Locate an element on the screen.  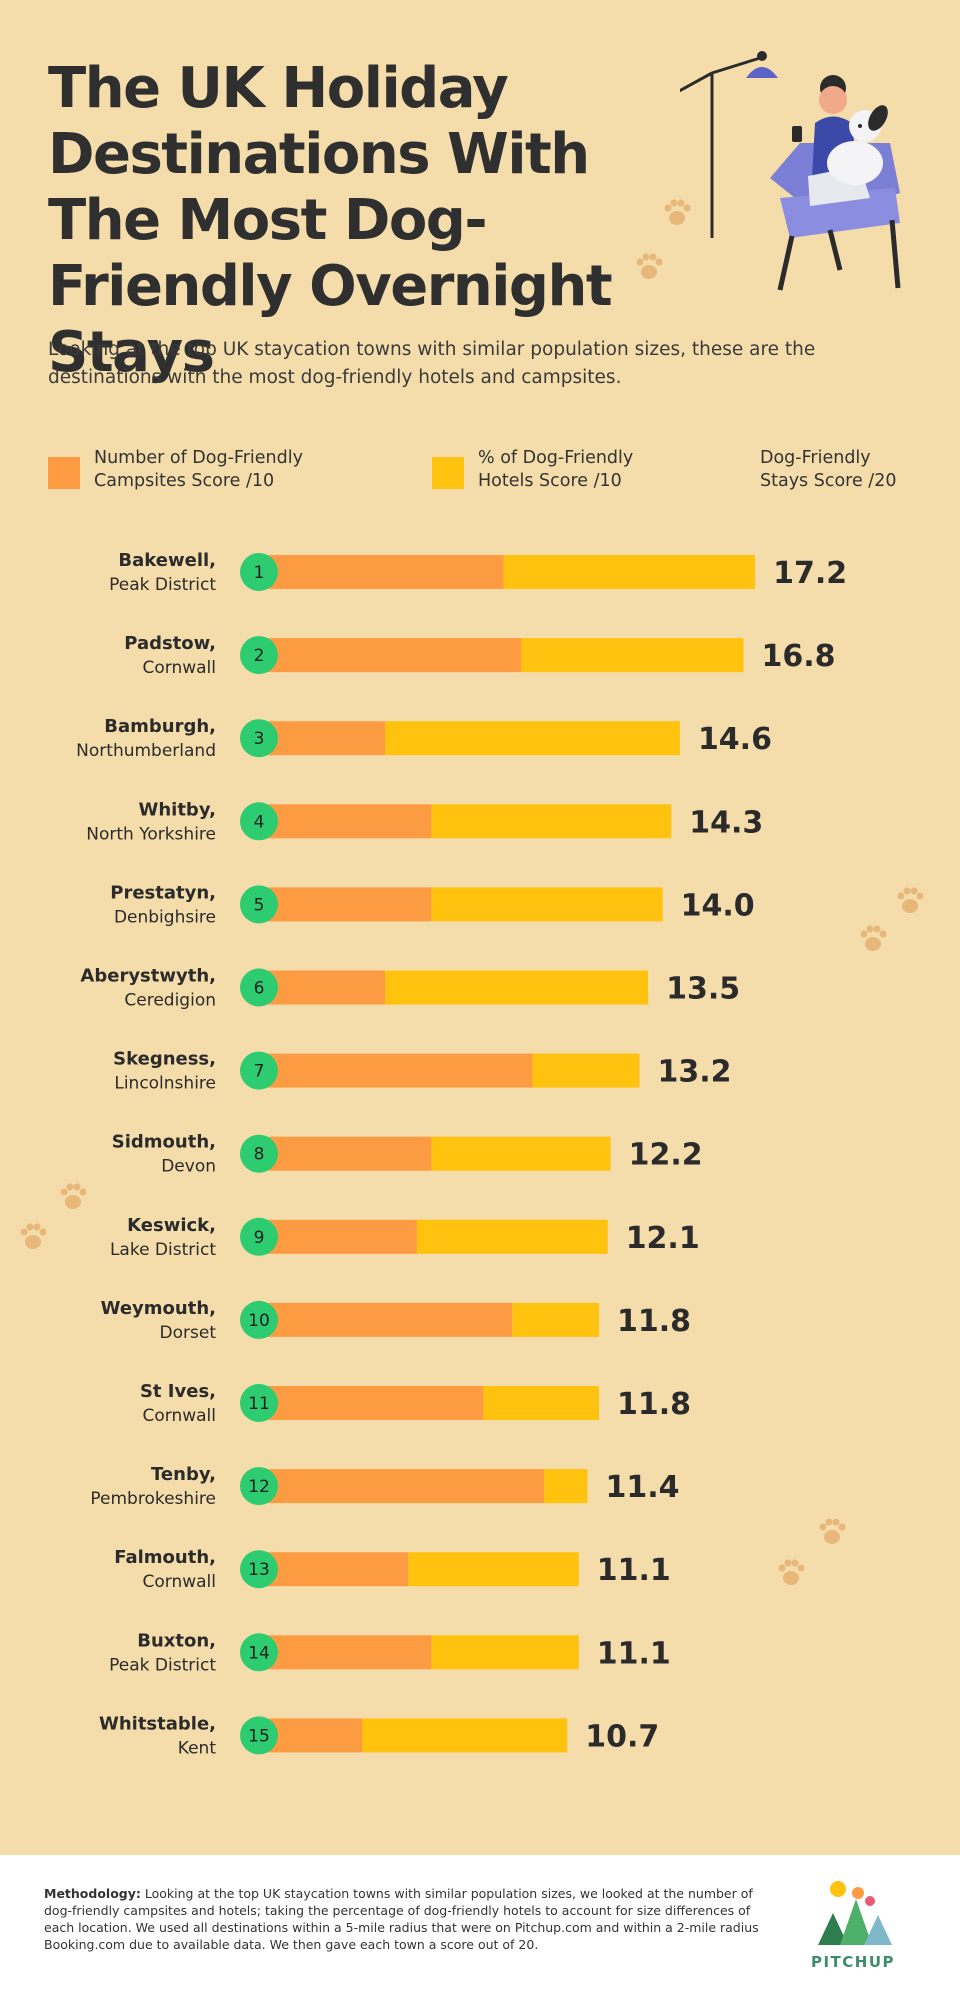
total-score-label: 12.2 is located at coordinates (666, 1155).